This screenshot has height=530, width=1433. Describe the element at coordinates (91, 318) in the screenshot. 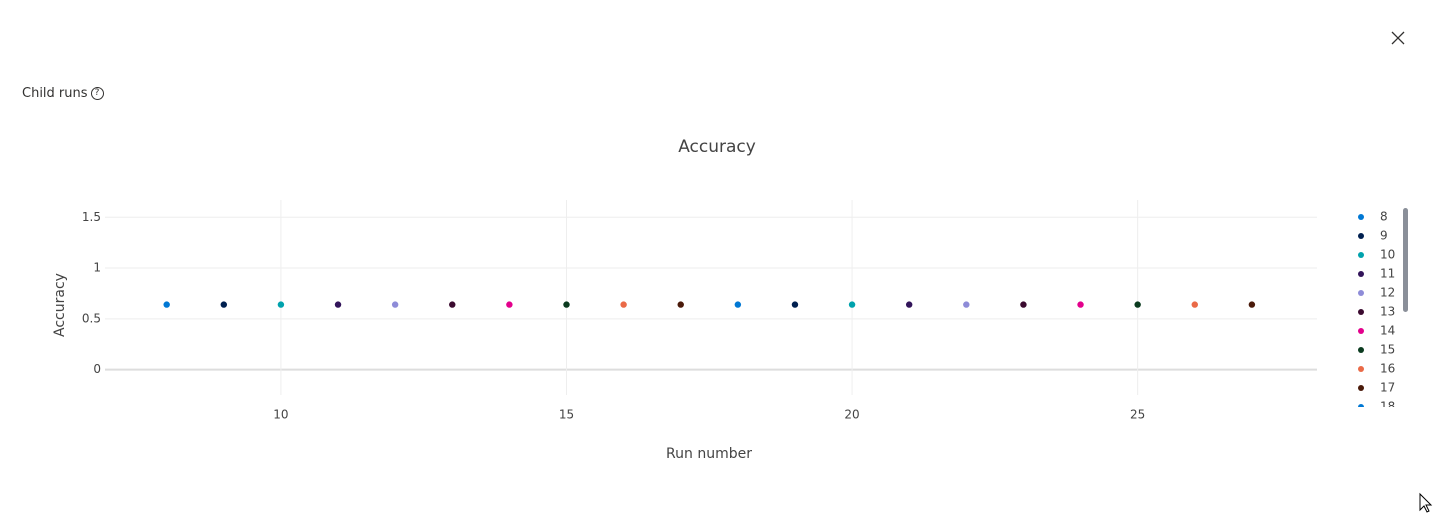

I see `y-tick-label: 0.5` at that location.